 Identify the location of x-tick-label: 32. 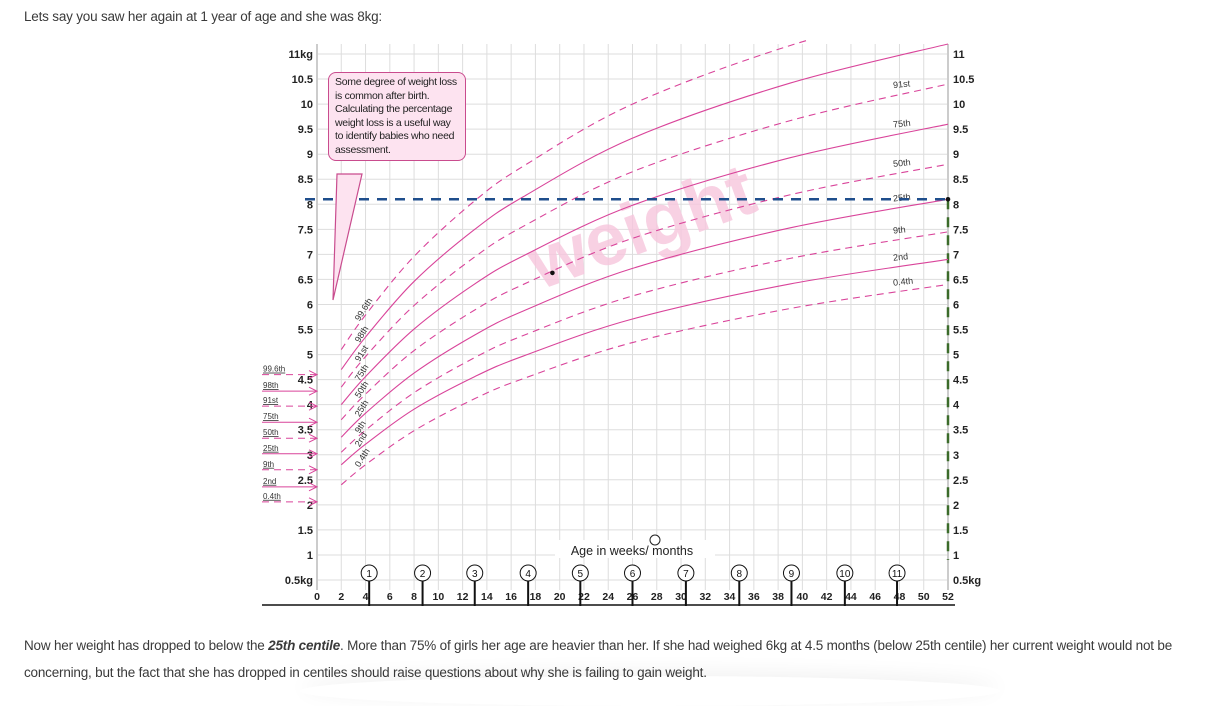
(705, 597).